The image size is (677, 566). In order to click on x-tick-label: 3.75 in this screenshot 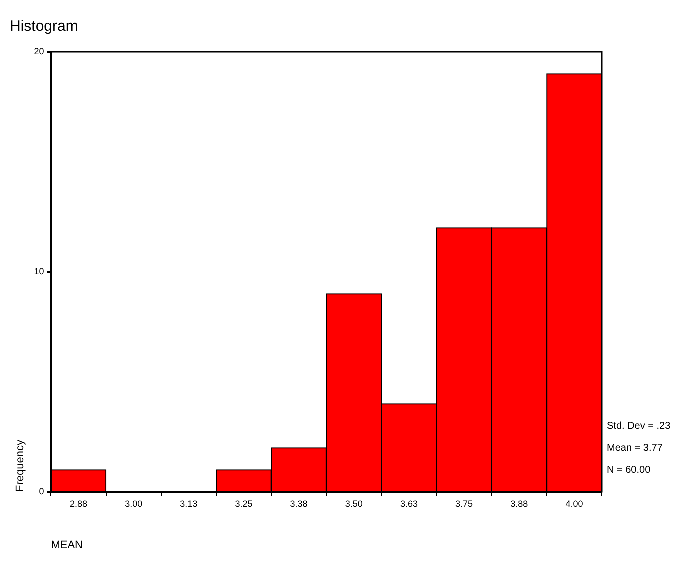, I will do `click(465, 503)`.